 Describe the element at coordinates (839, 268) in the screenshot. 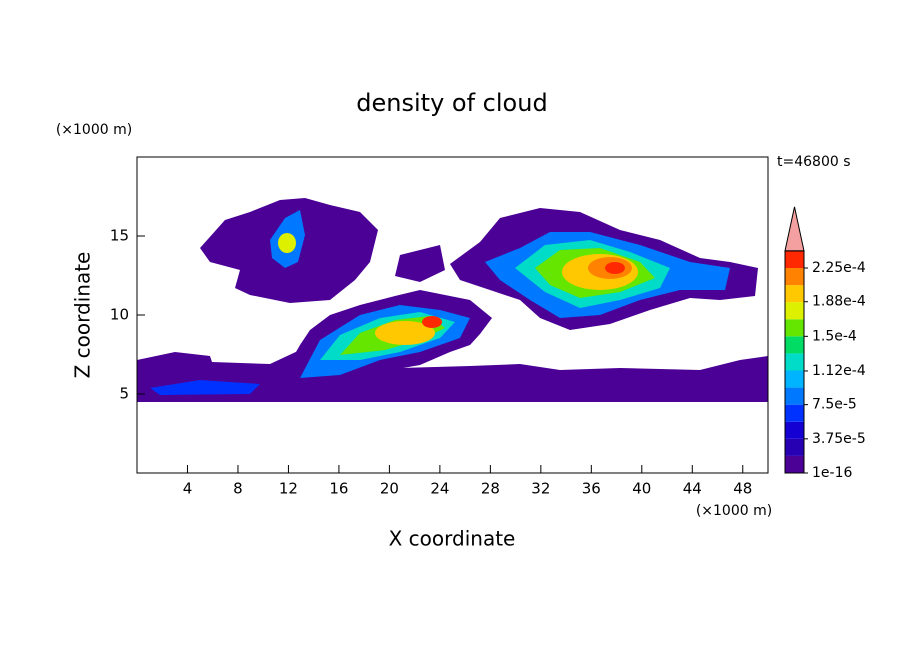

I see `colorbar-tick-label: 2.25e-4` at that location.